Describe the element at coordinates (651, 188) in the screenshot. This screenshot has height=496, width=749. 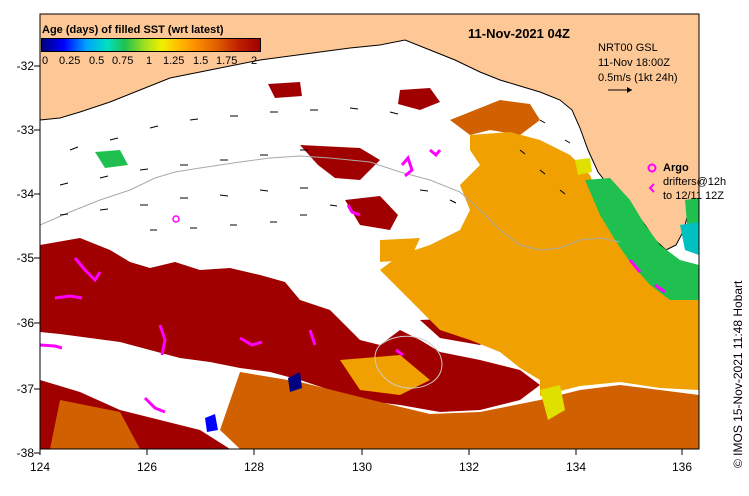
I see `drifter-legend-icon` at that location.